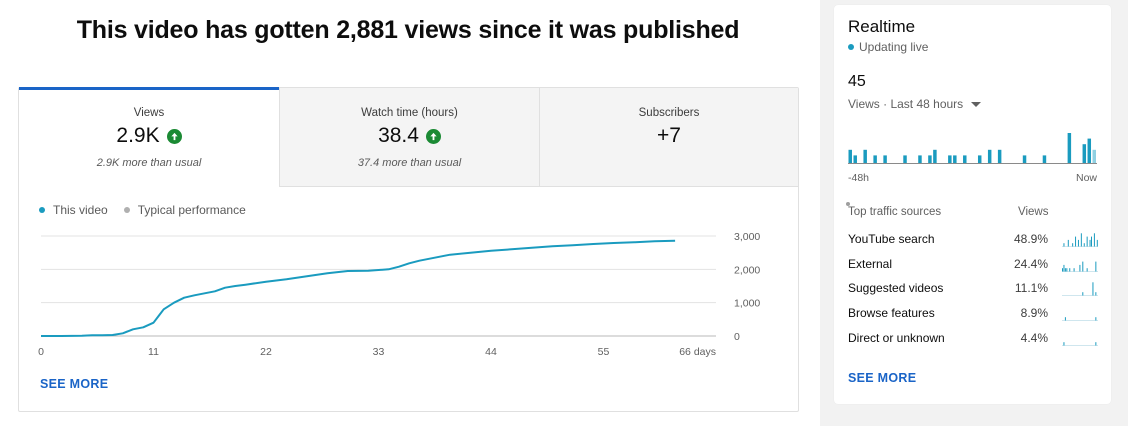 The height and width of the screenshot is (426, 1128). I want to click on tab-label: Views, so click(149, 113).